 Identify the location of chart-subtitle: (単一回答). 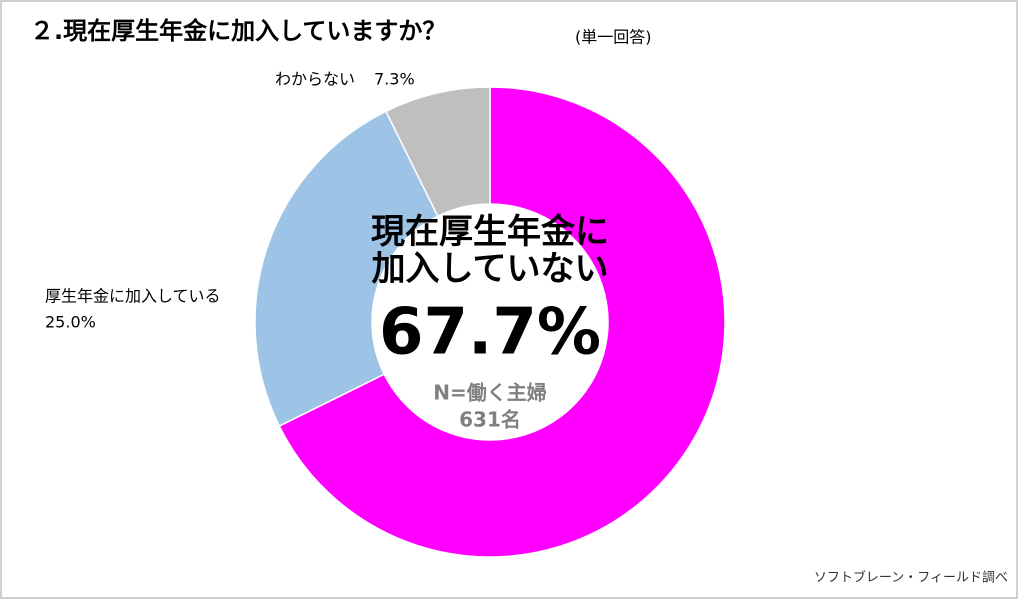
(613, 37).